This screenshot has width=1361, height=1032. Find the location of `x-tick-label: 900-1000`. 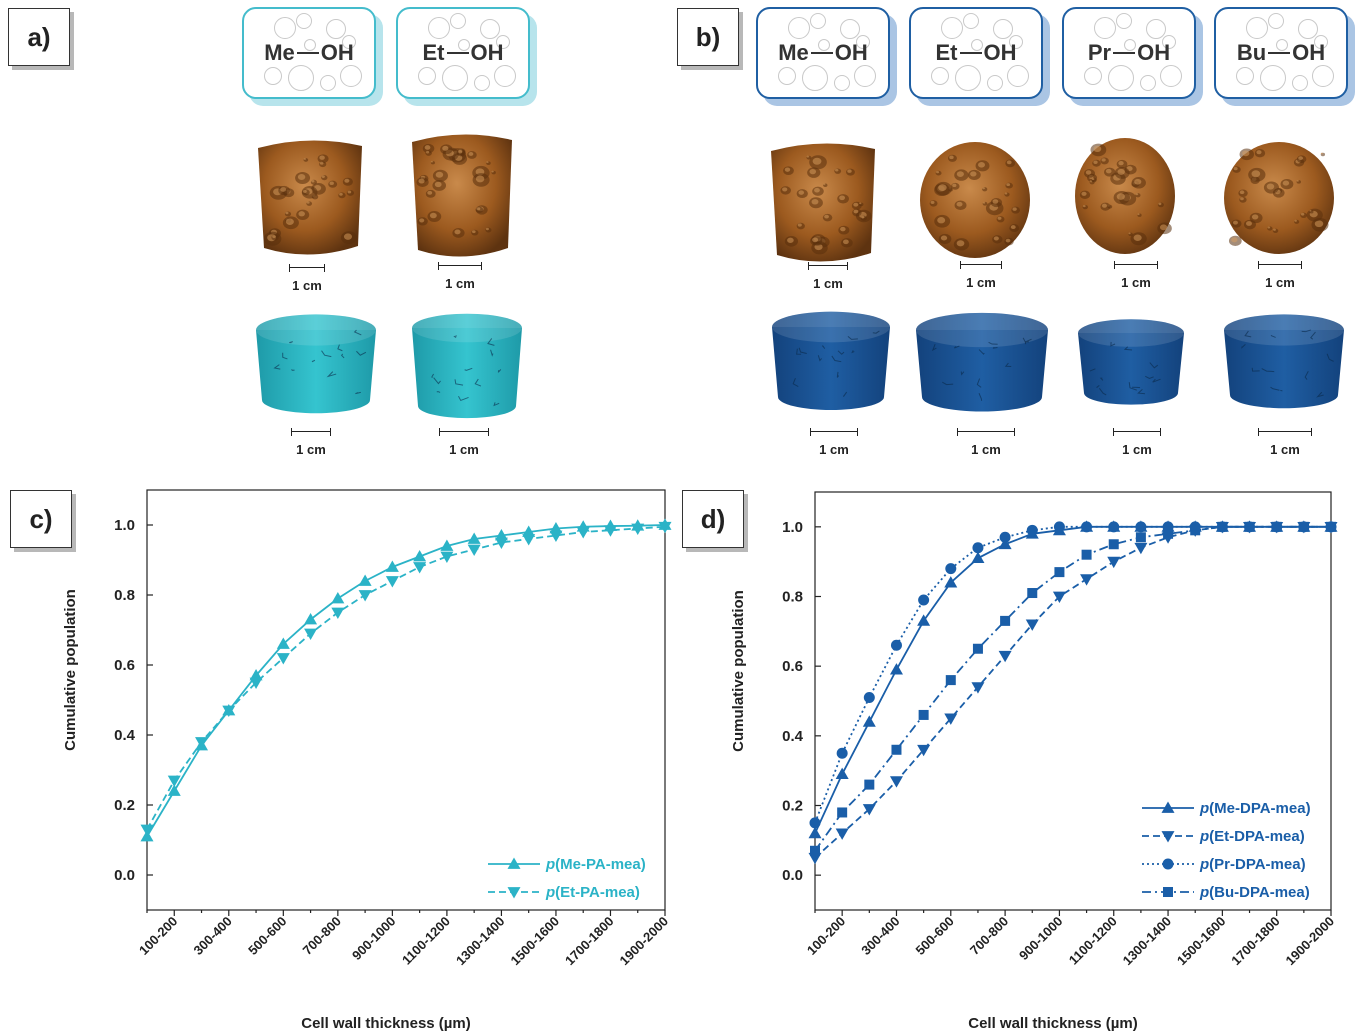

x-tick-label: 900-1000 is located at coordinates (373, 938).